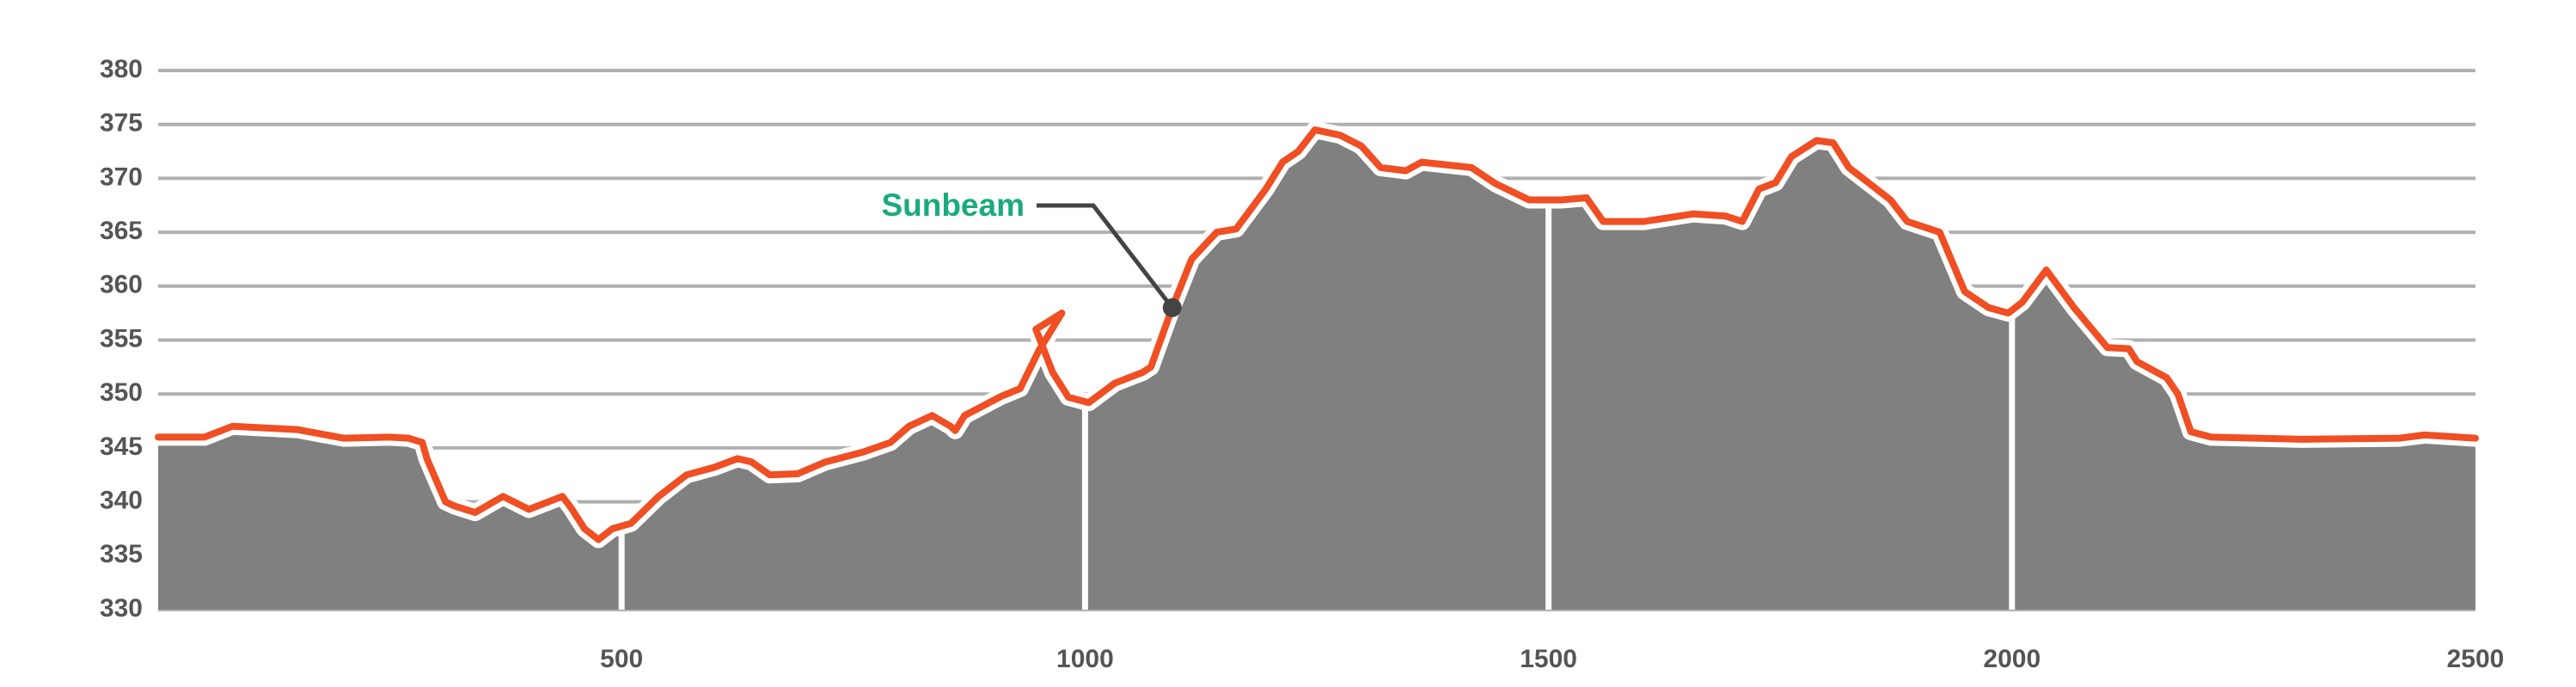 Image resolution: width=2576 pixels, height=687 pixels. I want to click on y-tick-label: 345, so click(121, 446).